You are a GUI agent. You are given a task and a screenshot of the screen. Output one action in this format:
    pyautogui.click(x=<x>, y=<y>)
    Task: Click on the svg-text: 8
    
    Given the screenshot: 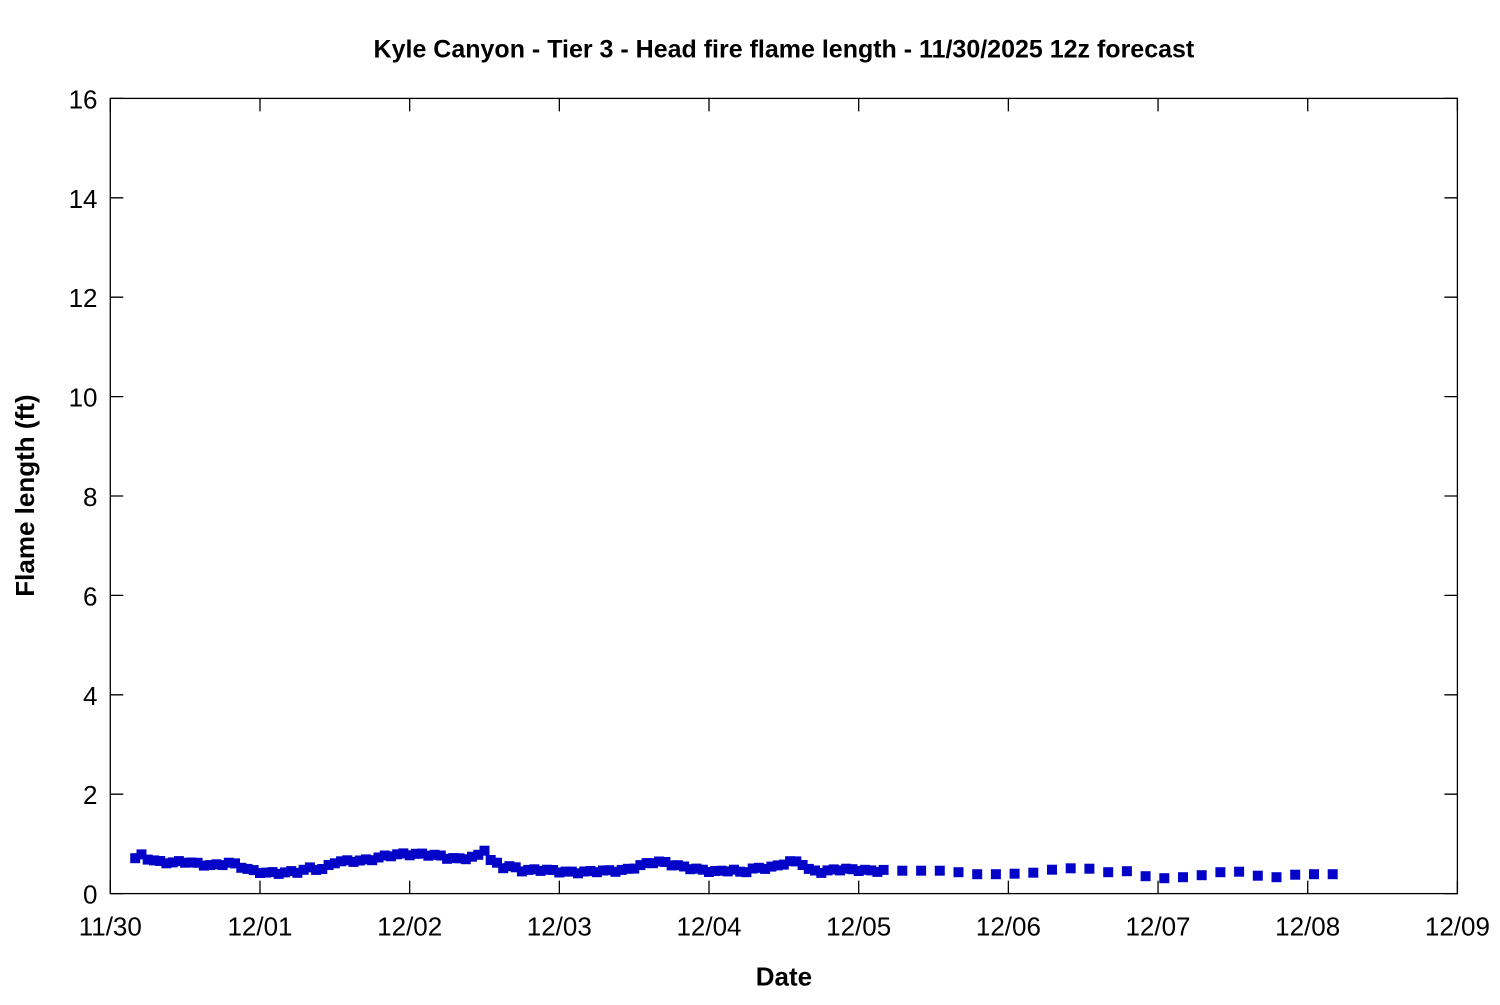 What is the action you would take?
    pyautogui.click(x=90, y=497)
    